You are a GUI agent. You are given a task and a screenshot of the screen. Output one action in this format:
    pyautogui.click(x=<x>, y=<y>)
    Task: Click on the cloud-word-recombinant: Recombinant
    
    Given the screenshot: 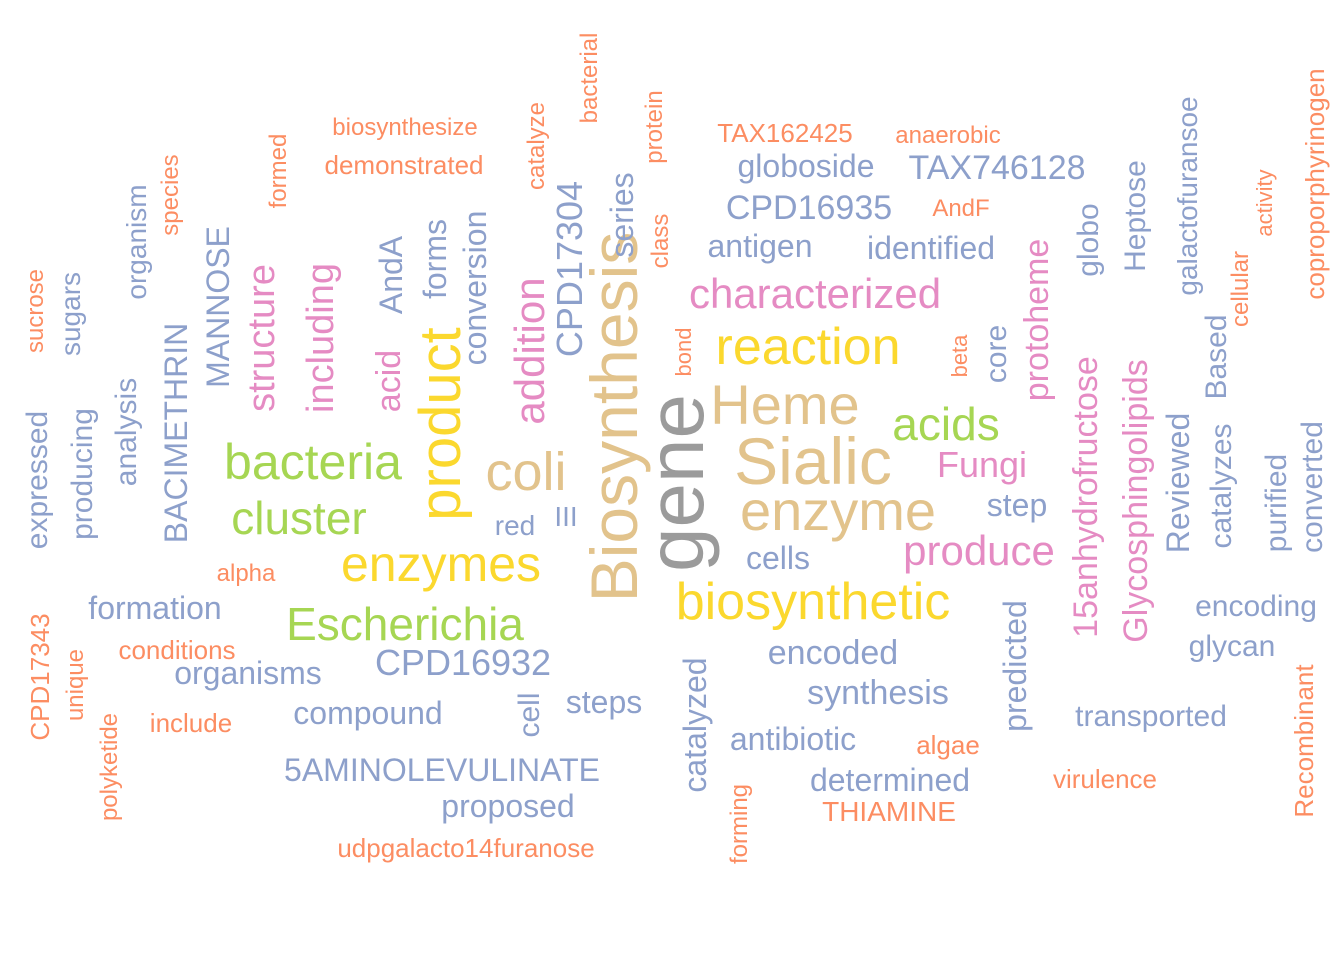 What is the action you would take?
    pyautogui.click(x=1304, y=741)
    